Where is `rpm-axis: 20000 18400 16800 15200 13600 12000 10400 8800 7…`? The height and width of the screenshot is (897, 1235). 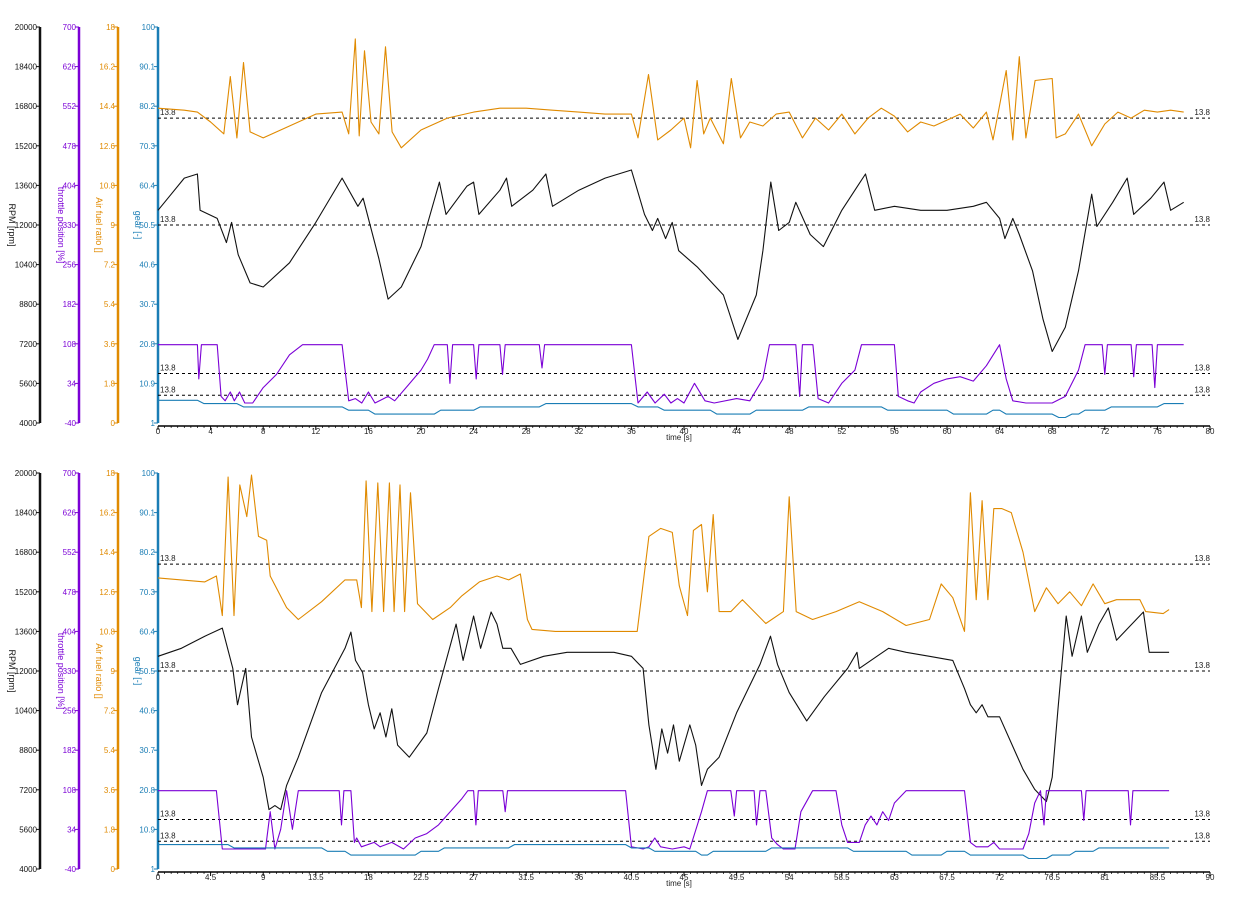
rpm-axis: 20000 18400 16800 15200 13600 12000 10400 8800 7… is located at coordinates (24, 225).